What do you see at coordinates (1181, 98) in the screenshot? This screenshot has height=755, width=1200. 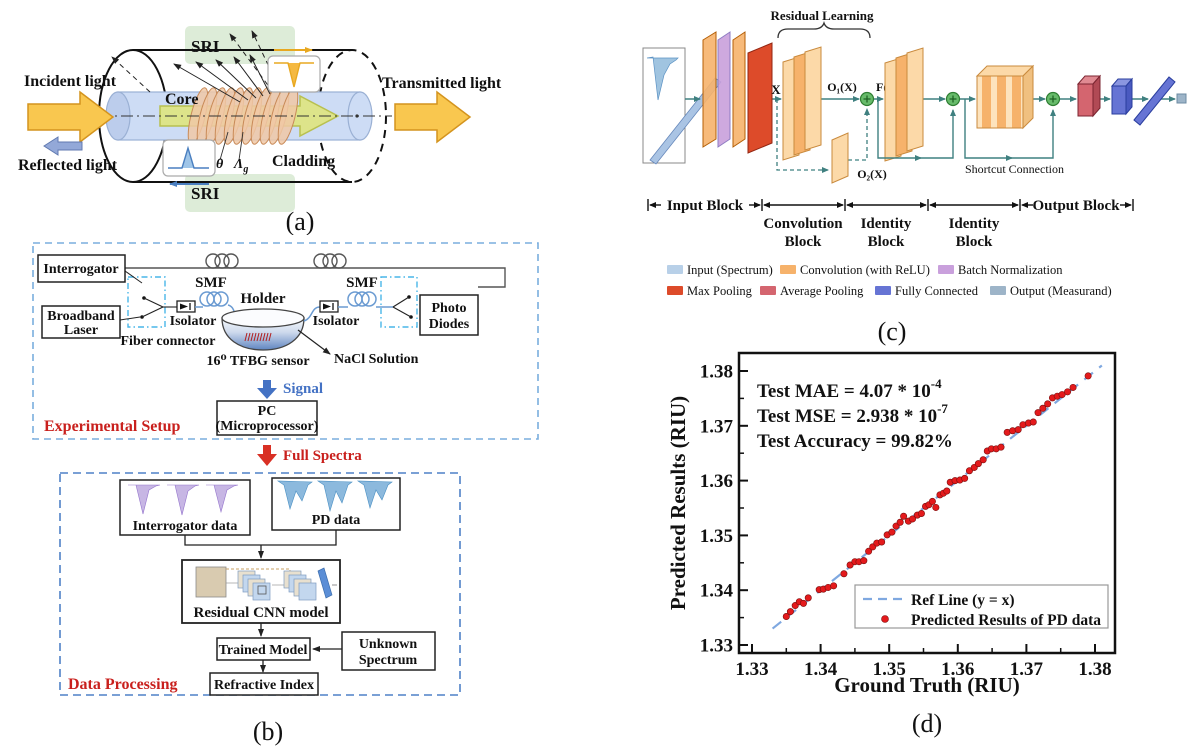 I see `output-measurand-cube` at bounding box center [1181, 98].